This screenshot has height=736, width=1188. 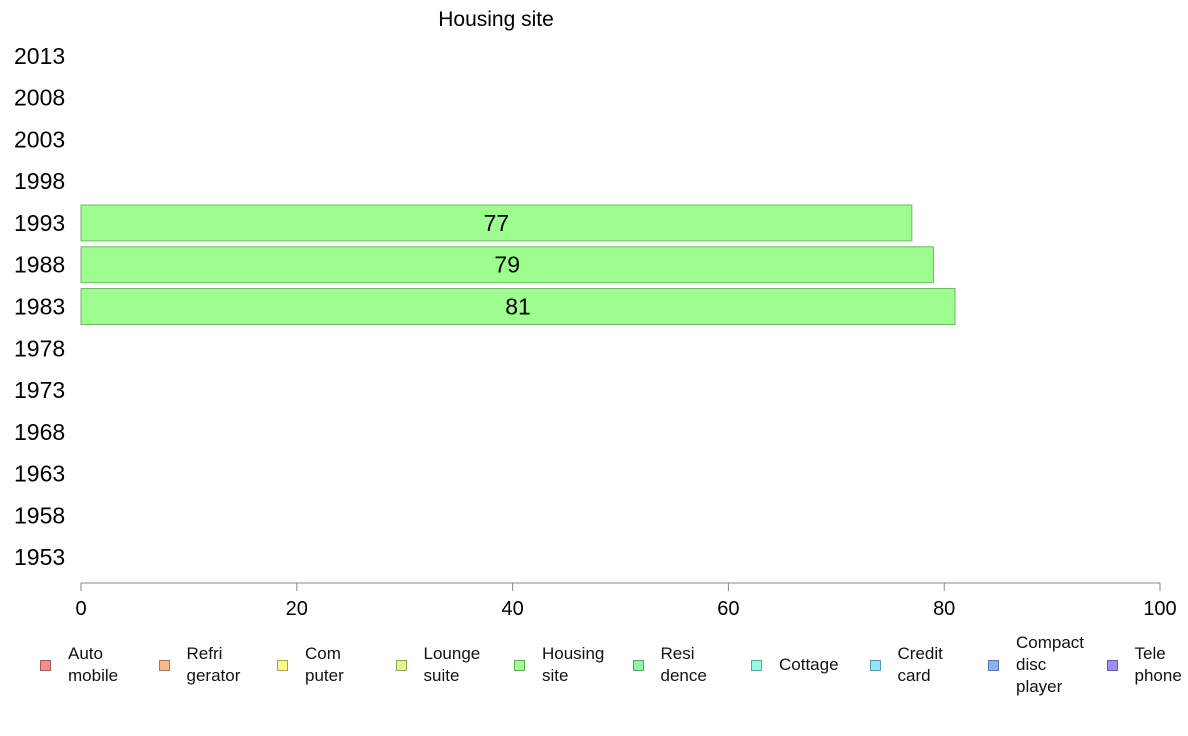 What do you see at coordinates (573, 664) in the screenshot?
I see `legend-label: Housing site` at bounding box center [573, 664].